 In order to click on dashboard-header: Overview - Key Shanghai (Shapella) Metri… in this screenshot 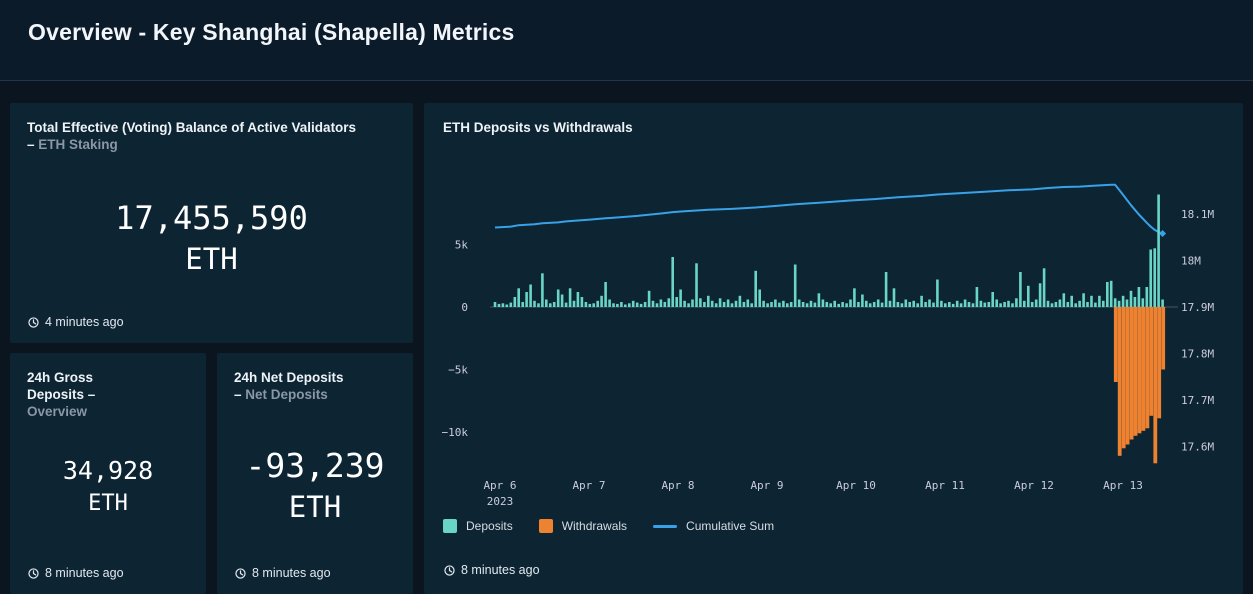, I will do `click(626, 40)`.